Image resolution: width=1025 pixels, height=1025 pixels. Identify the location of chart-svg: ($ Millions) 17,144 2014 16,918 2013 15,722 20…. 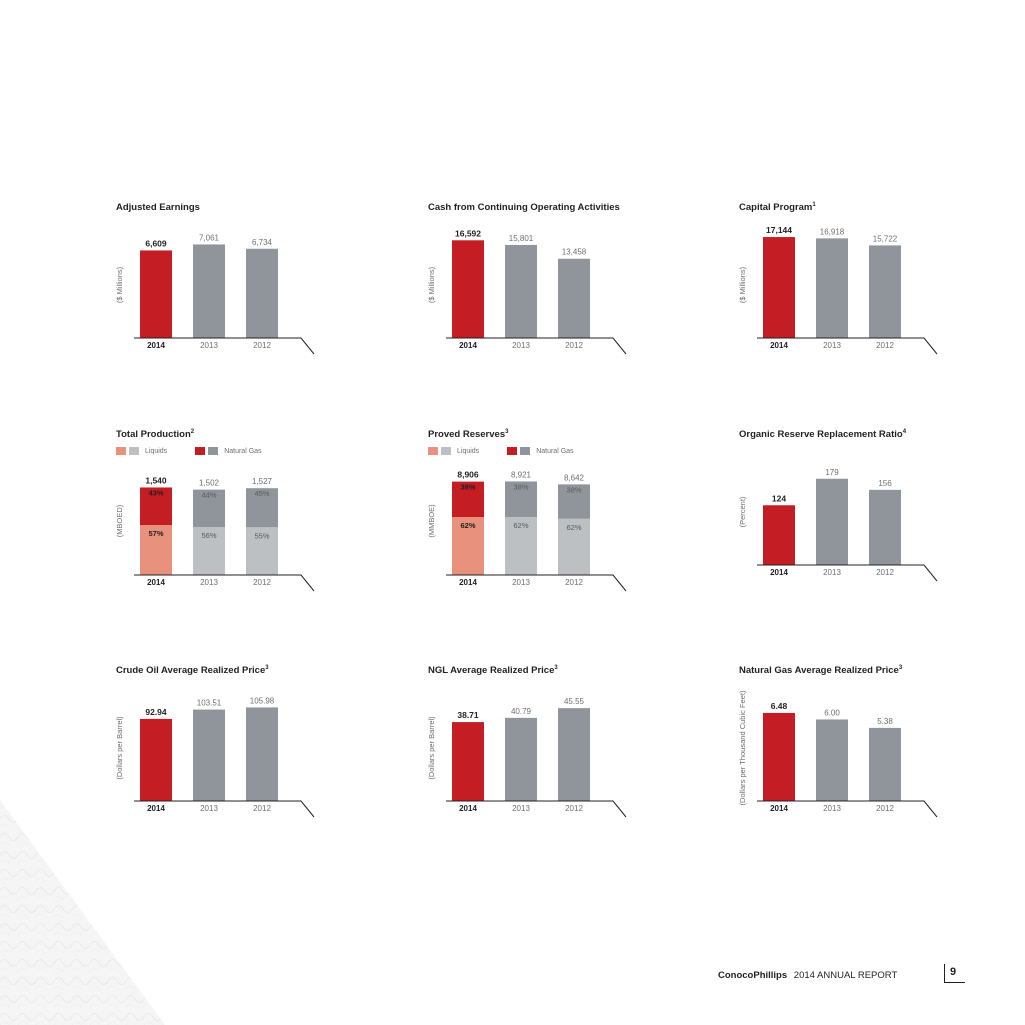
(838, 290).